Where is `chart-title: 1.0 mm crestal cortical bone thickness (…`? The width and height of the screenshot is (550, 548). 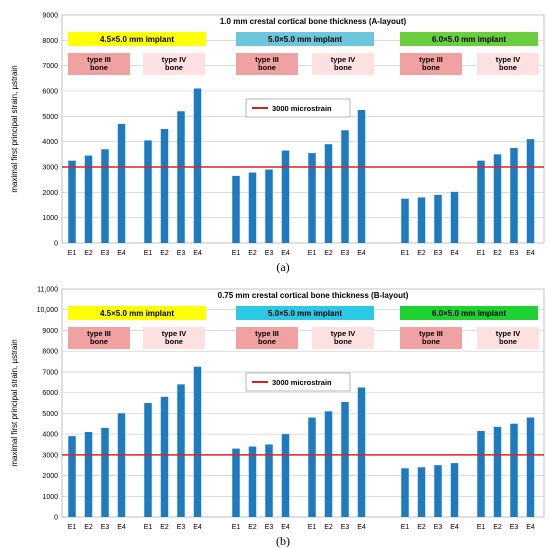
chart-title: 1.0 mm crestal cortical bone thickness (… is located at coordinates (313, 21).